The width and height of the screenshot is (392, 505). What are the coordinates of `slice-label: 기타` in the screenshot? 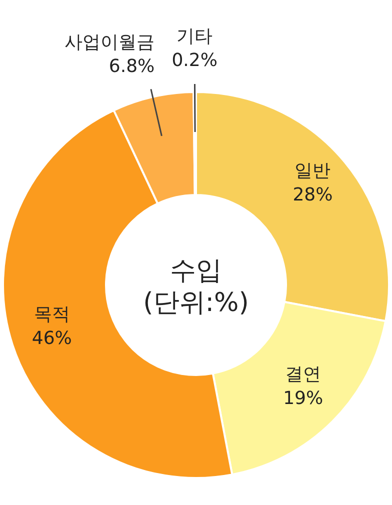 It's located at (194, 37).